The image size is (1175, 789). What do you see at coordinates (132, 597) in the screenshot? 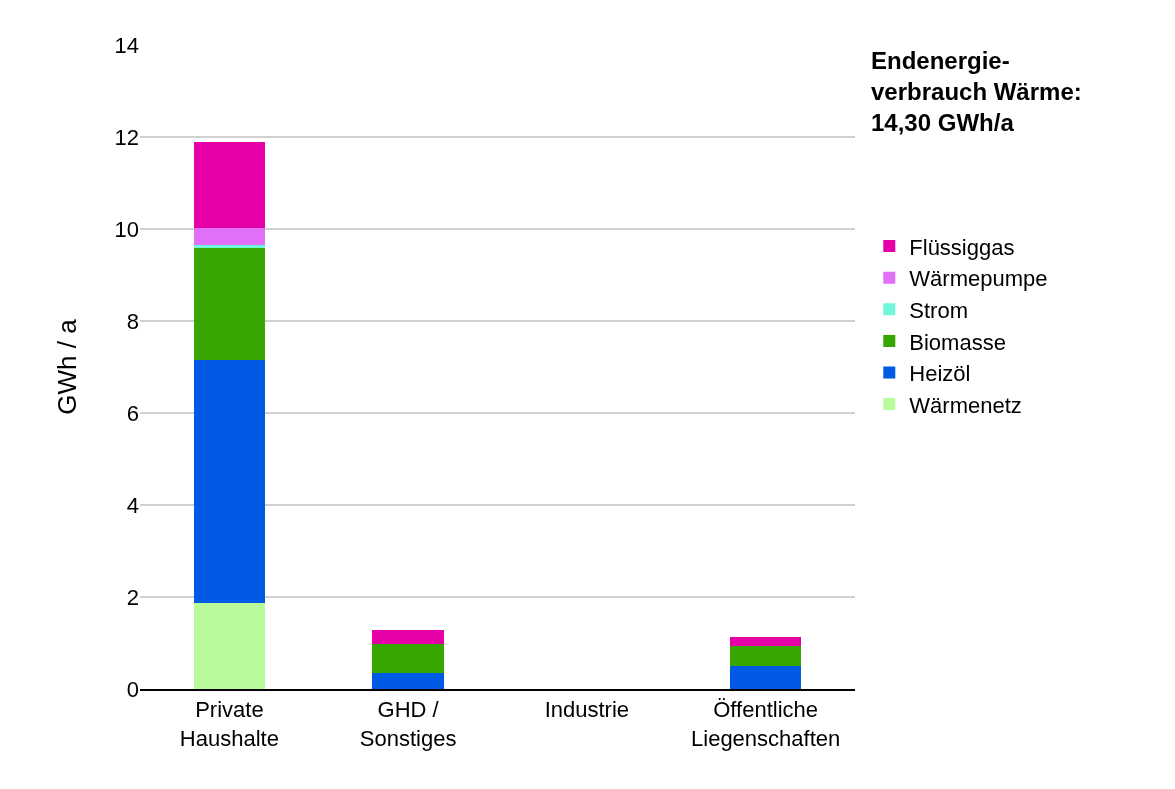
I see `y-tick-label: 2` at bounding box center [132, 597].